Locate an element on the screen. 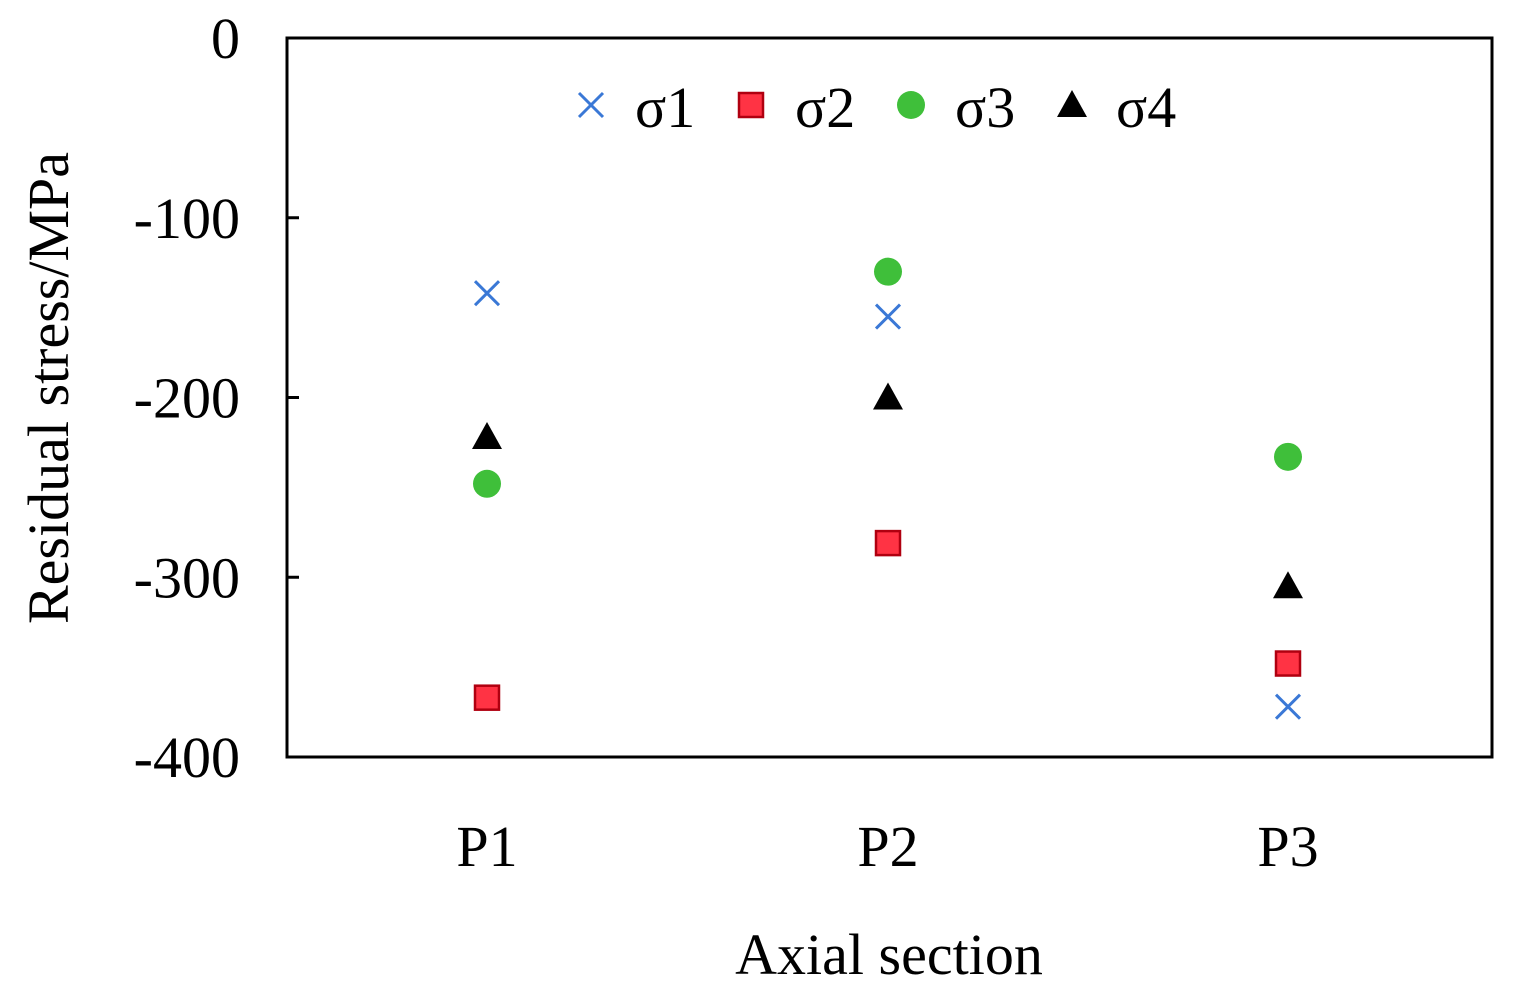 The width and height of the screenshot is (1519, 994). legend-label-sigma2: σ2 is located at coordinates (825, 107).